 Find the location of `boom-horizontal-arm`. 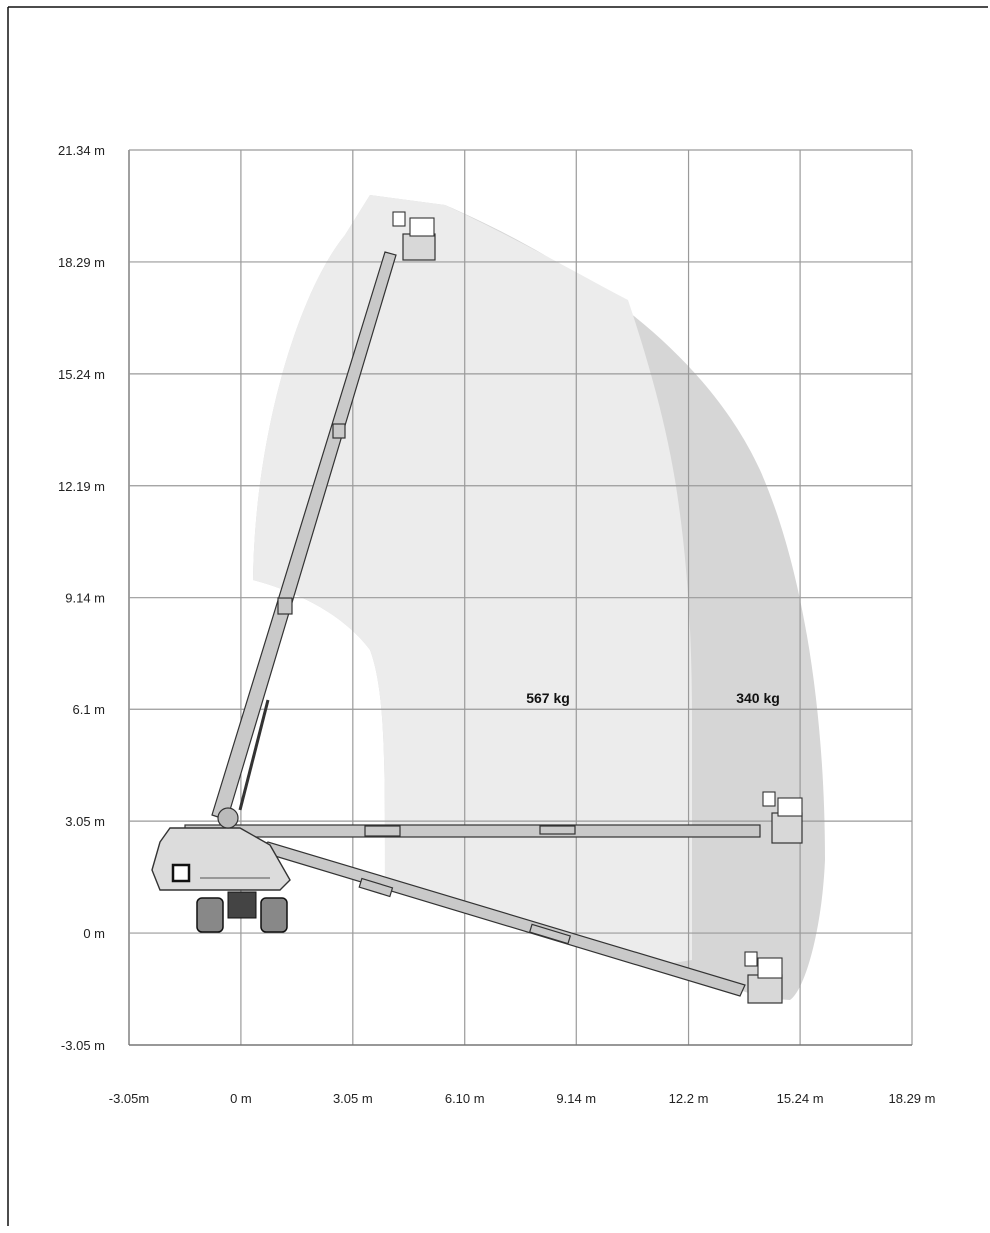

boom-horizontal-arm is located at coordinates (472, 831).